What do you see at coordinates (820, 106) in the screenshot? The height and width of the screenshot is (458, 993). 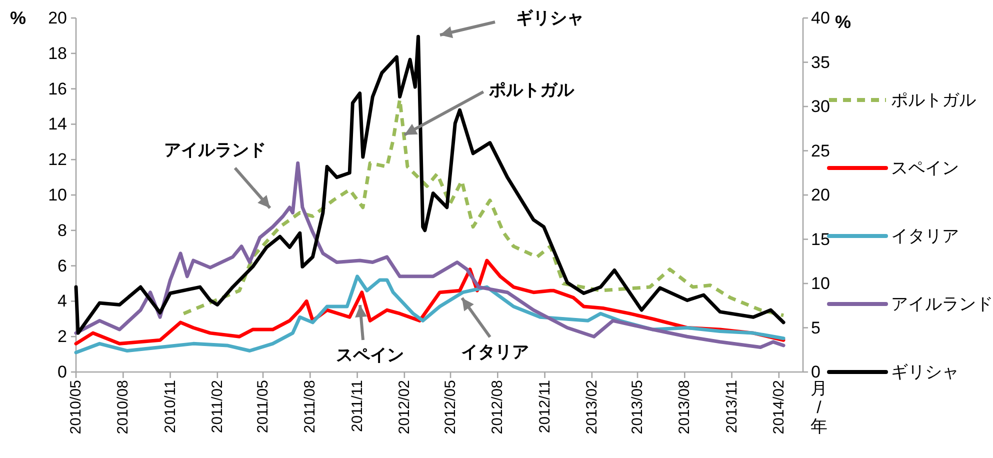 I see `y2-tick-label: 30` at bounding box center [820, 106].